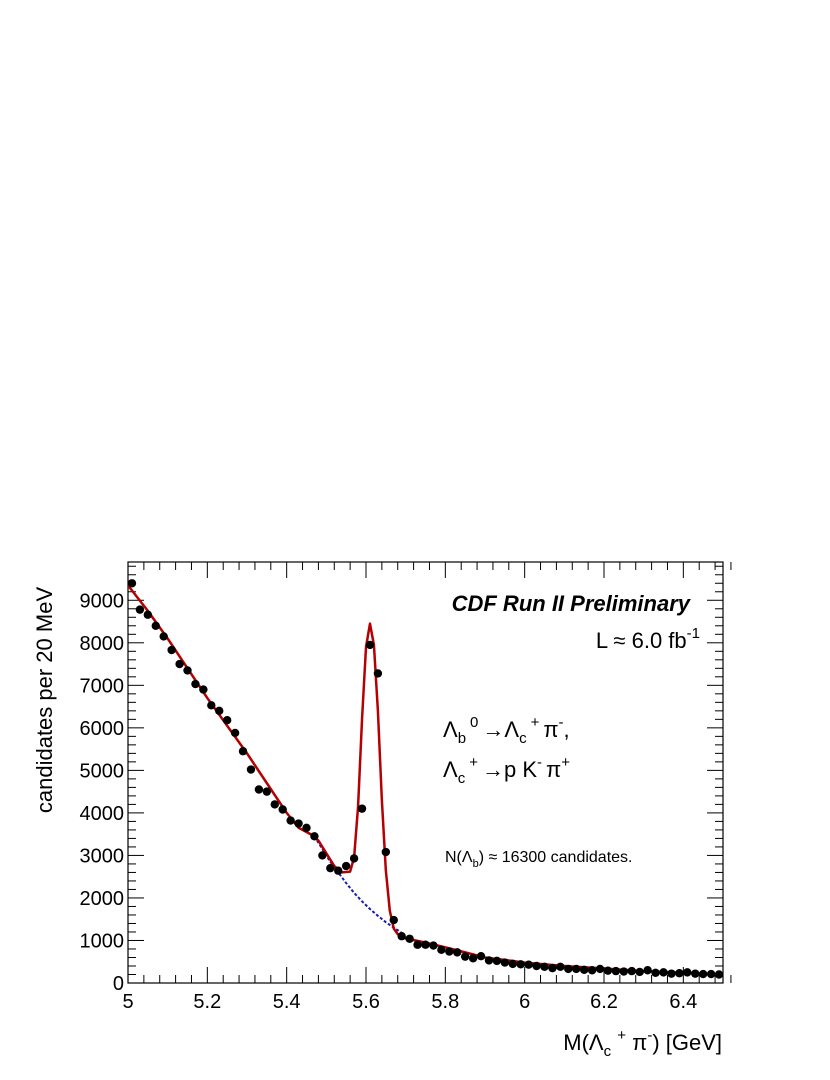 Image resolution: width=830 pixels, height=1080 pixels. I want to click on y-tick-label: 9000, so click(102, 601).